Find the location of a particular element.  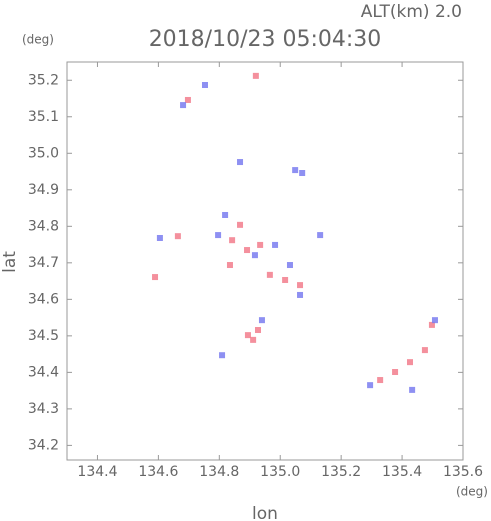

x-tick-label: 134.6 is located at coordinates (158, 472).